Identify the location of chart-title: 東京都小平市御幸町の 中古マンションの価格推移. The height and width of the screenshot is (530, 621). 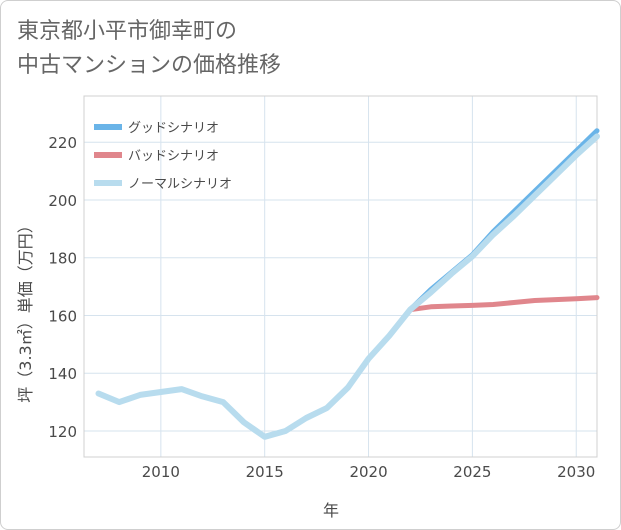
(149, 49).